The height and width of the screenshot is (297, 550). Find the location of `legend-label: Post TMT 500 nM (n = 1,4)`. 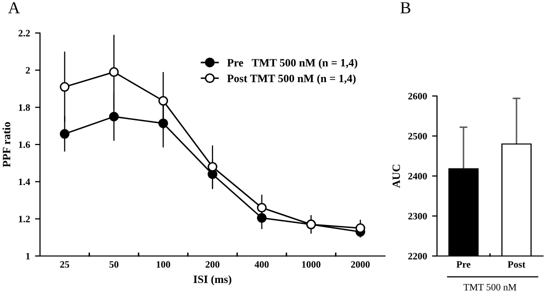

legend-label: Post TMT 500 nM (n = 1,4) is located at coordinates (291, 79).